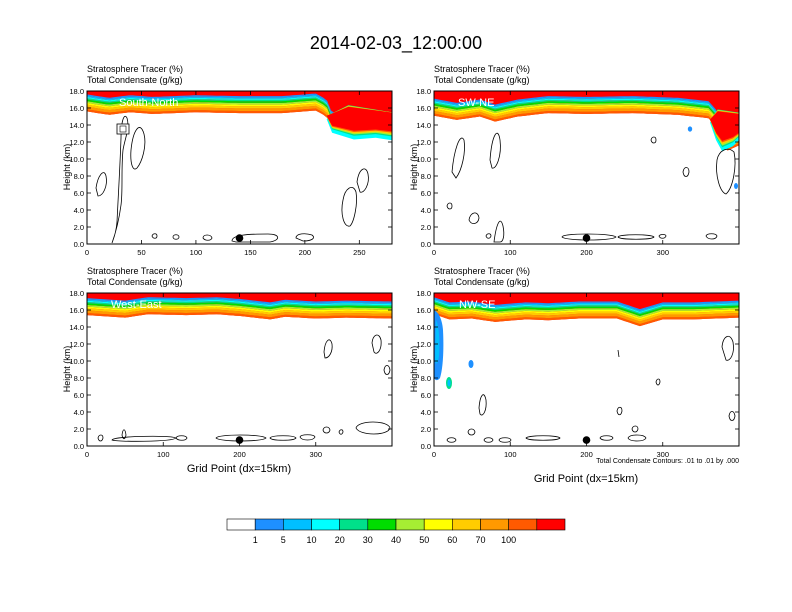 The width and height of the screenshot is (792, 612). I want to click on panel-2-condensate-label: Total Condensate (g/kg), so click(482, 80).